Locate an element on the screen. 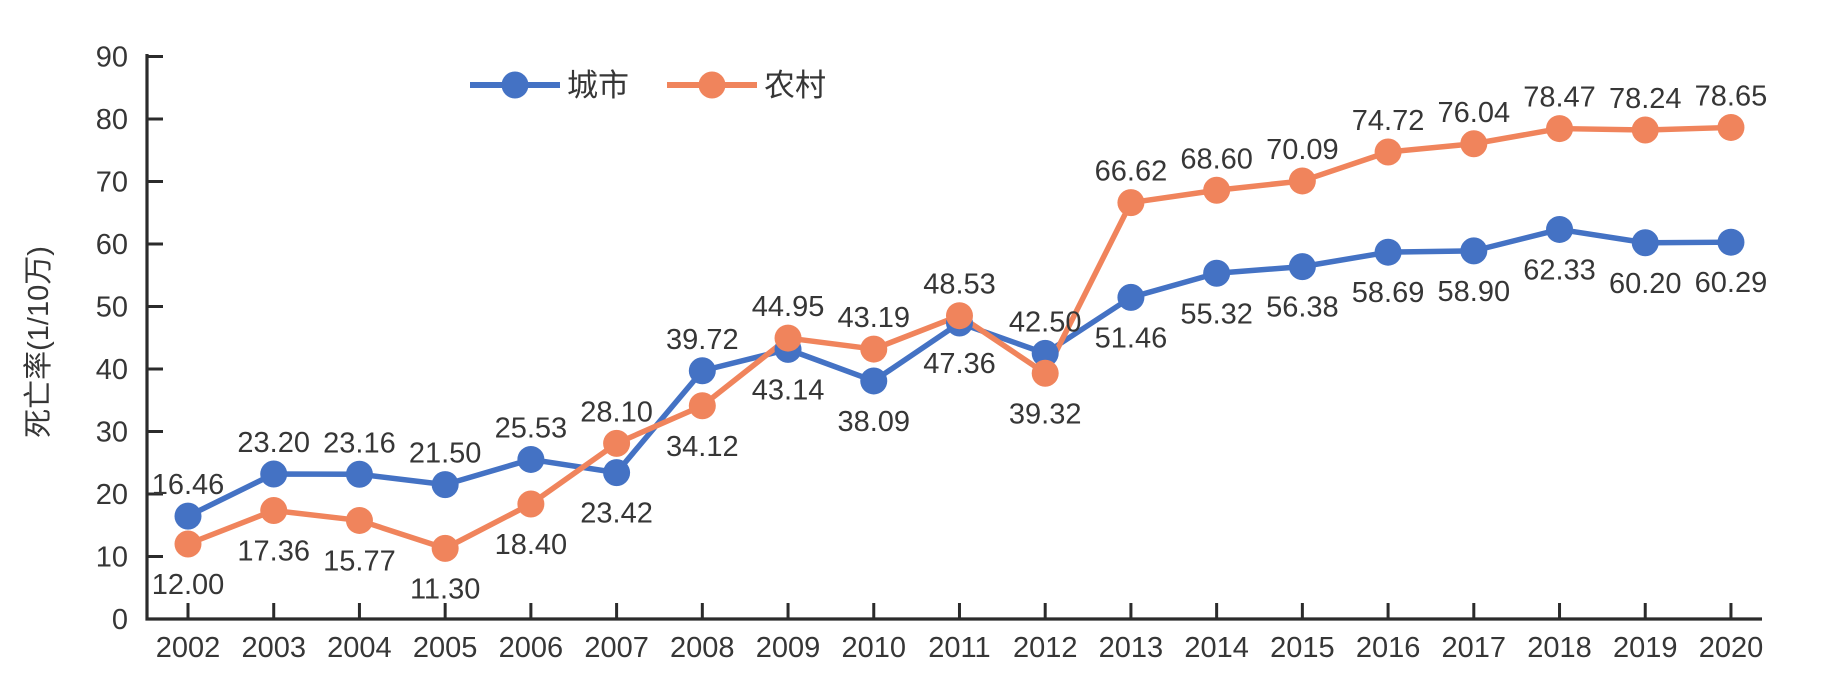 The image size is (1840, 690). city-data-label: 62.33 is located at coordinates (1559, 270).